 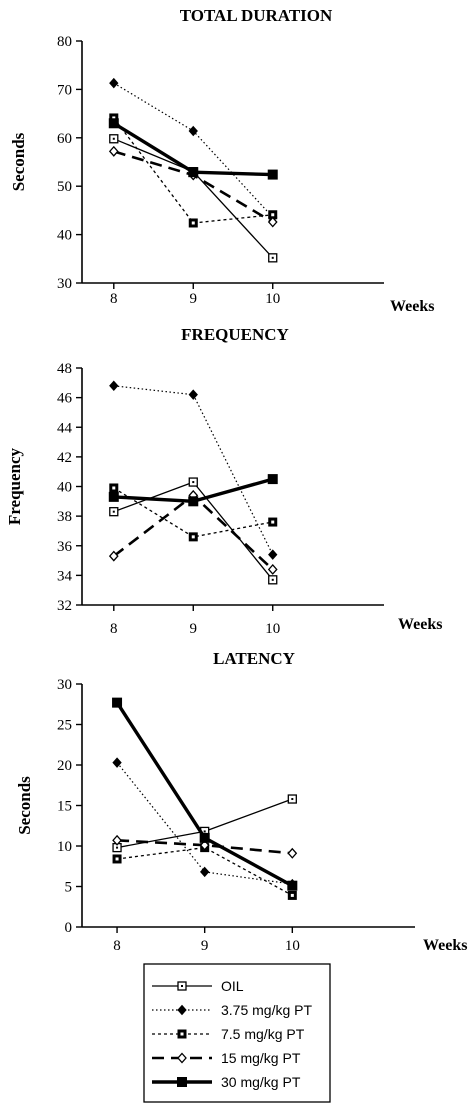 What do you see at coordinates (254, 658) in the screenshot?
I see `chart-title: LATENCY` at bounding box center [254, 658].